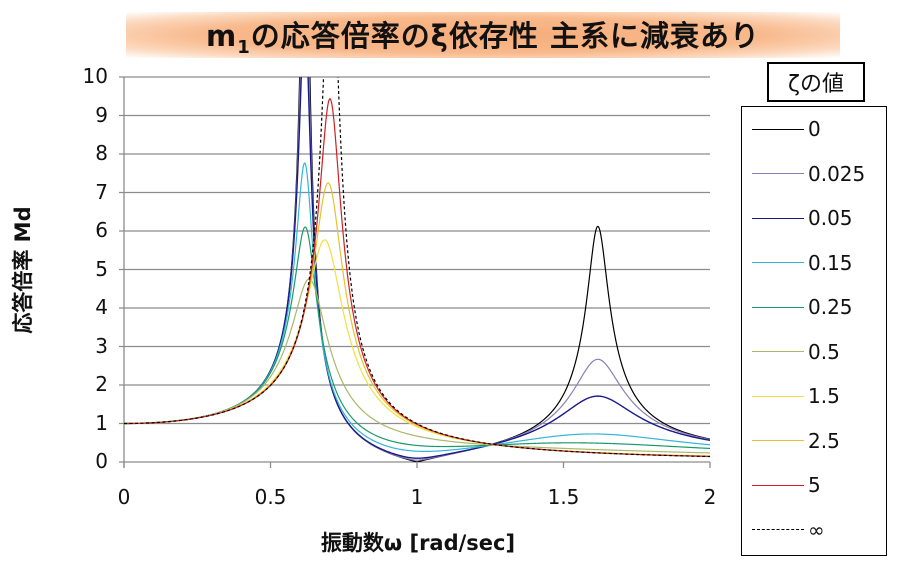  What do you see at coordinates (830, 262) in the screenshot?
I see `legend-label: 0.15` at bounding box center [830, 262].